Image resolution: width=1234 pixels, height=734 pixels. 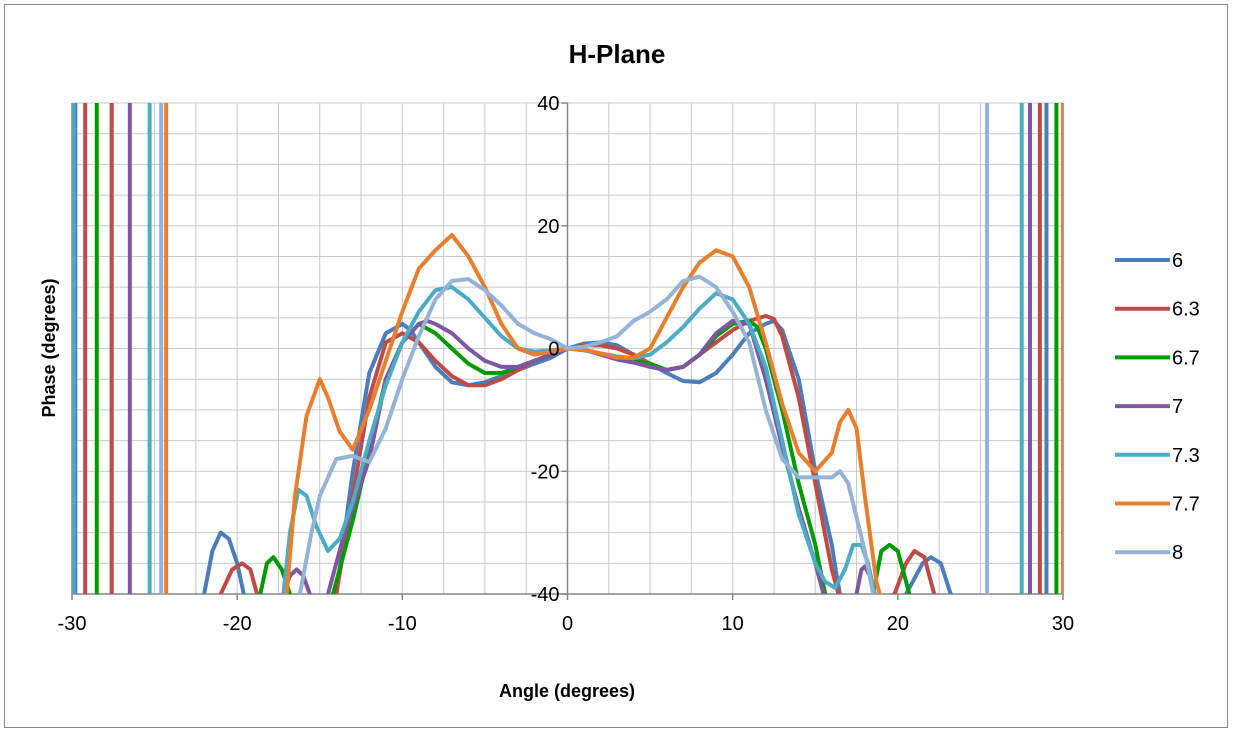 I want to click on legend-item-6: 6, so click(x=1149, y=261).